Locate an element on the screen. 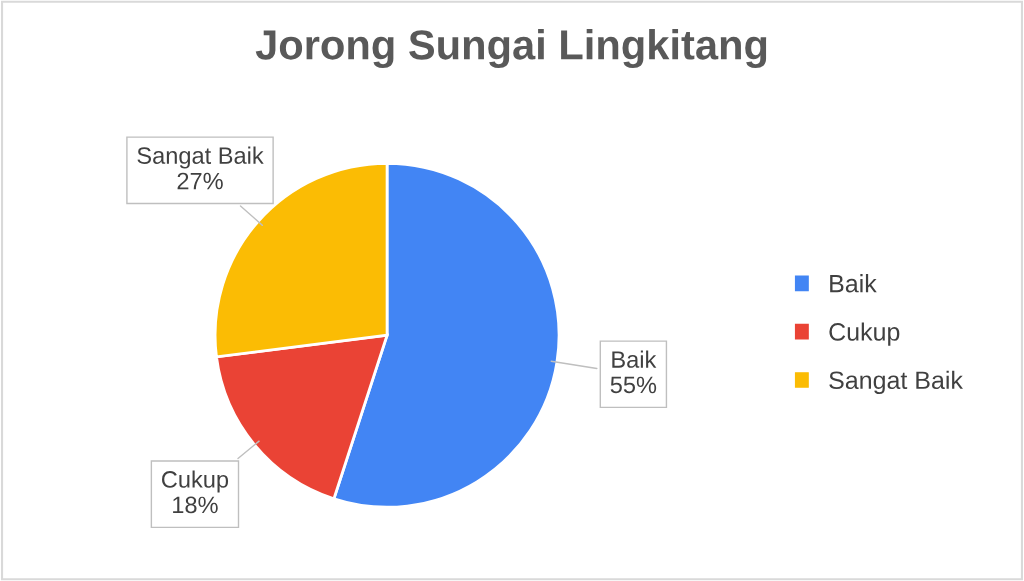 This screenshot has height=581, width=1024. data-label: 18% is located at coordinates (195, 505).